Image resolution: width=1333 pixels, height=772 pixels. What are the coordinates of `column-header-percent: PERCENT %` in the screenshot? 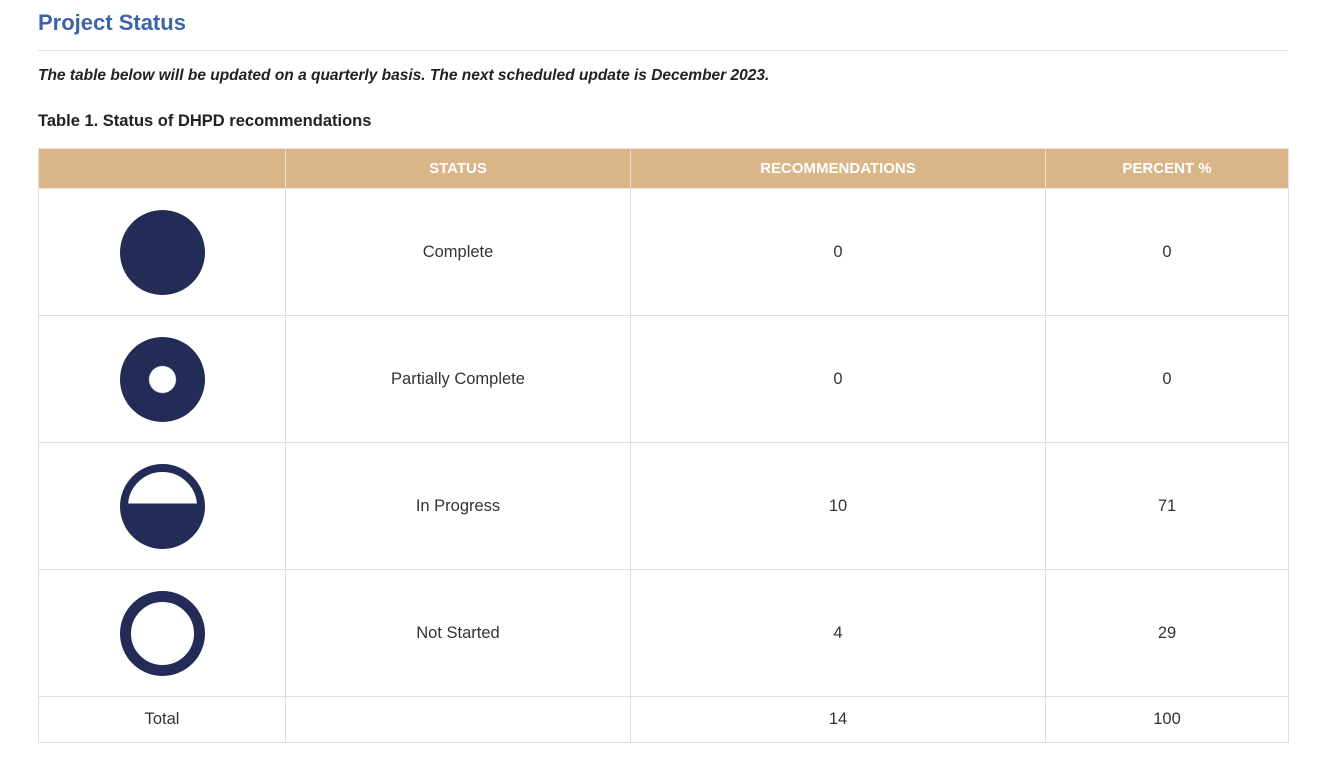 It's located at (1167, 168).